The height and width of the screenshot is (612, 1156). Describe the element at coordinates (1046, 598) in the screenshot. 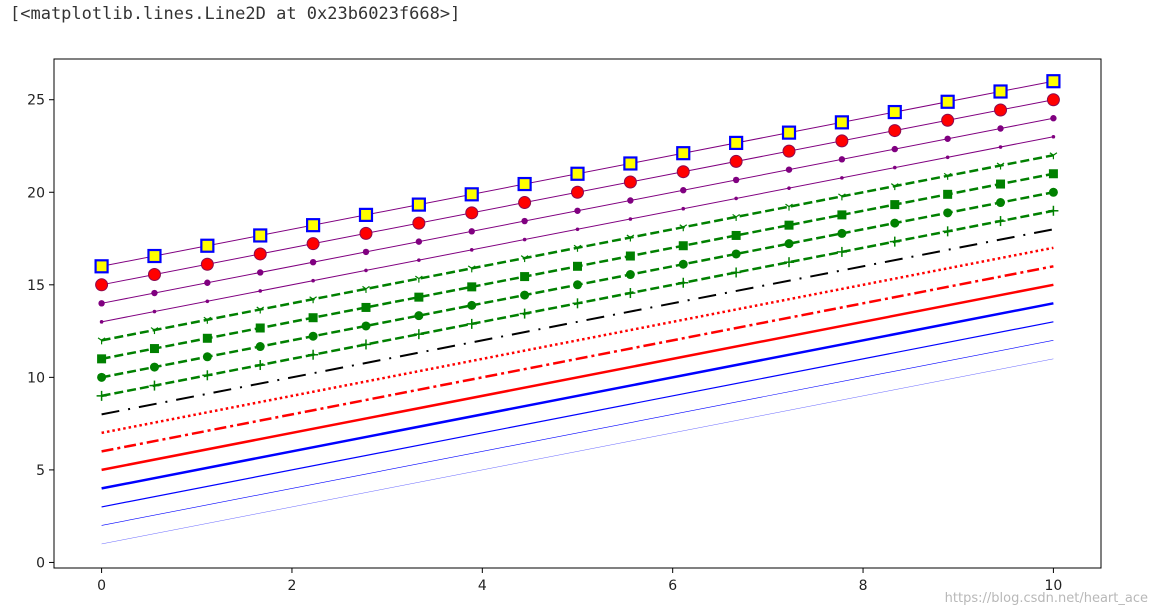

I see `watermark: https://blog.csdn.net/heart_ace` at that location.